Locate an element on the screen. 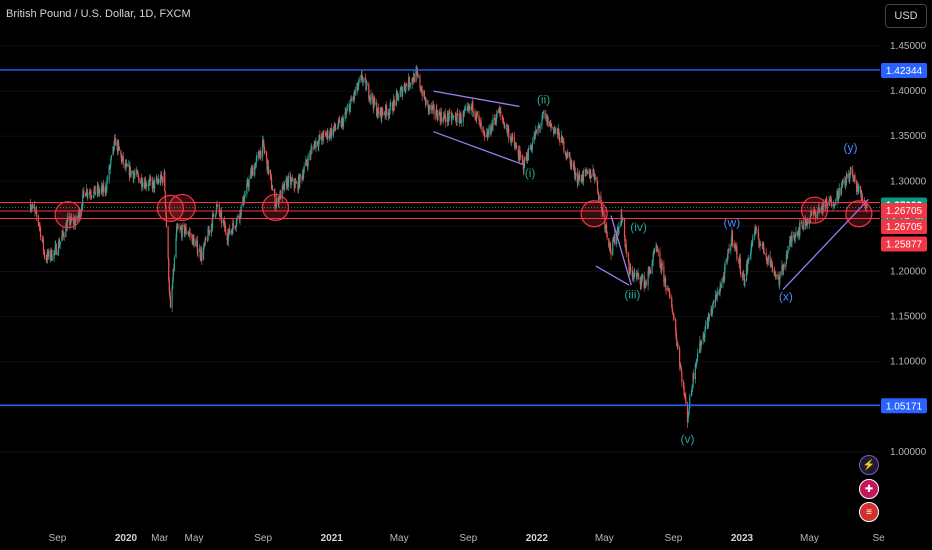 This screenshot has width=932, height=550. circle-marker is located at coordinates (275, 207).